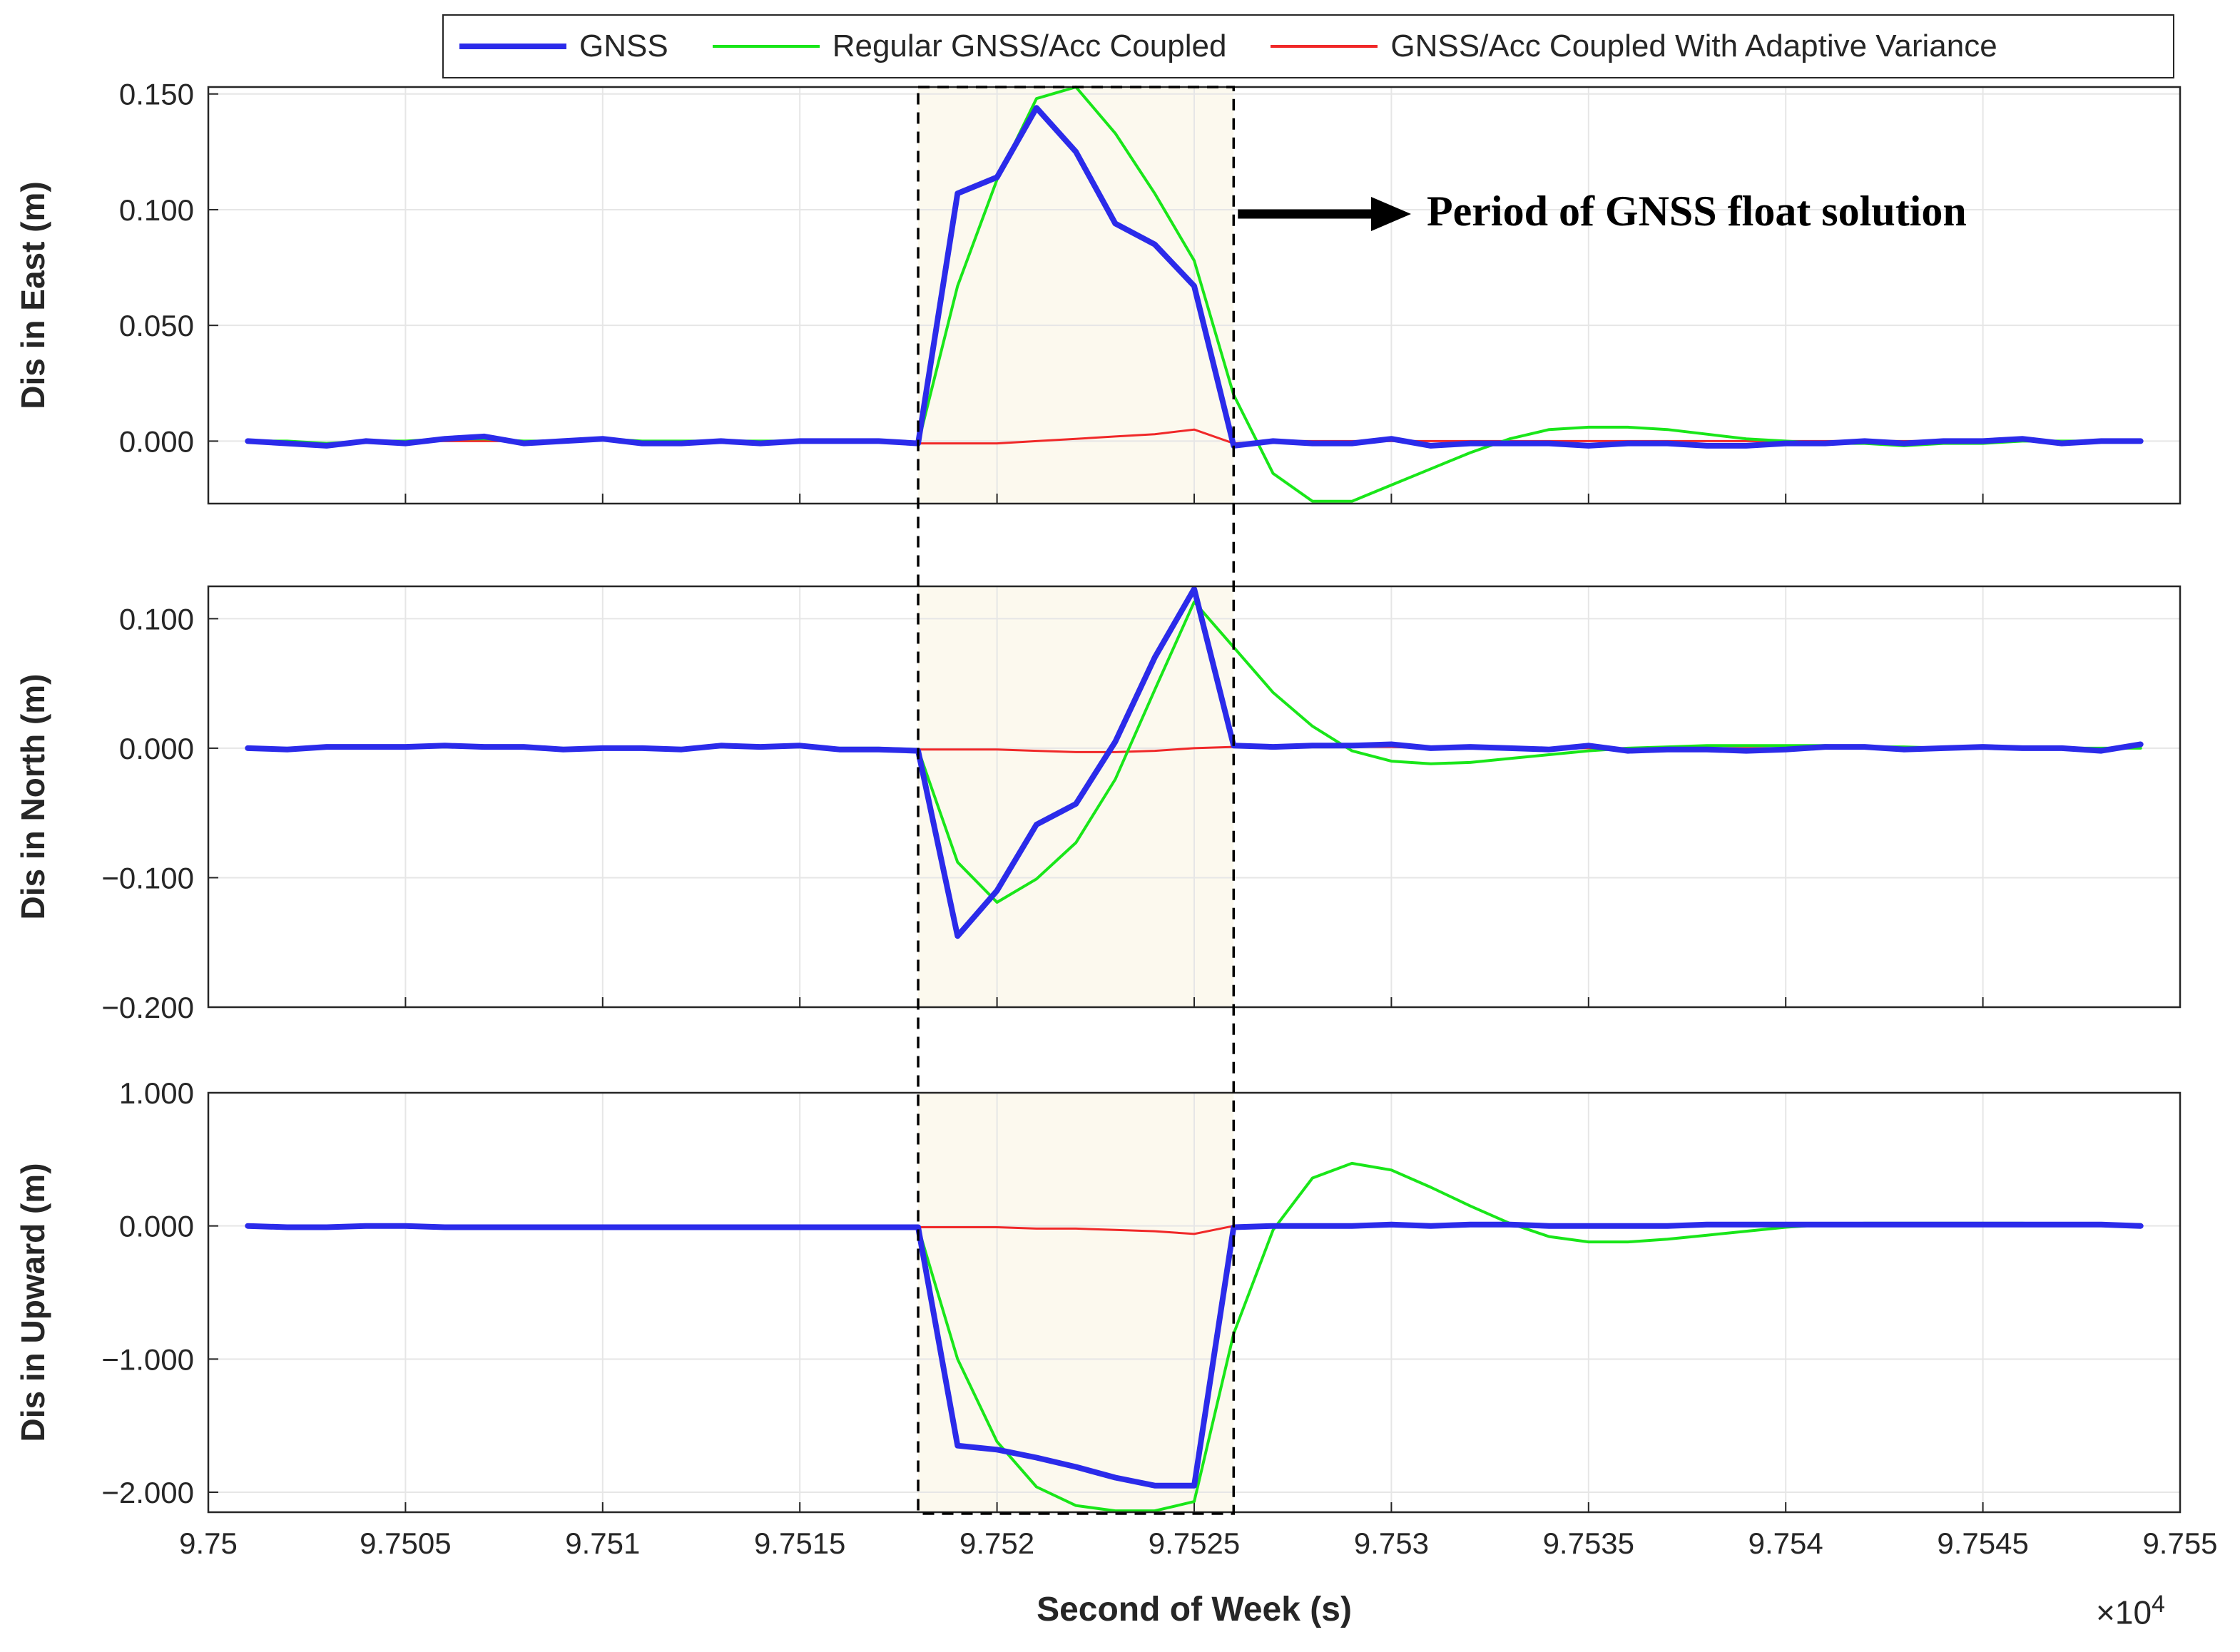  What do you see at coordinates (208, 1543) in the screenshot?
I see `x-tick-label: 9.75` at bounding box center [208, 1543].